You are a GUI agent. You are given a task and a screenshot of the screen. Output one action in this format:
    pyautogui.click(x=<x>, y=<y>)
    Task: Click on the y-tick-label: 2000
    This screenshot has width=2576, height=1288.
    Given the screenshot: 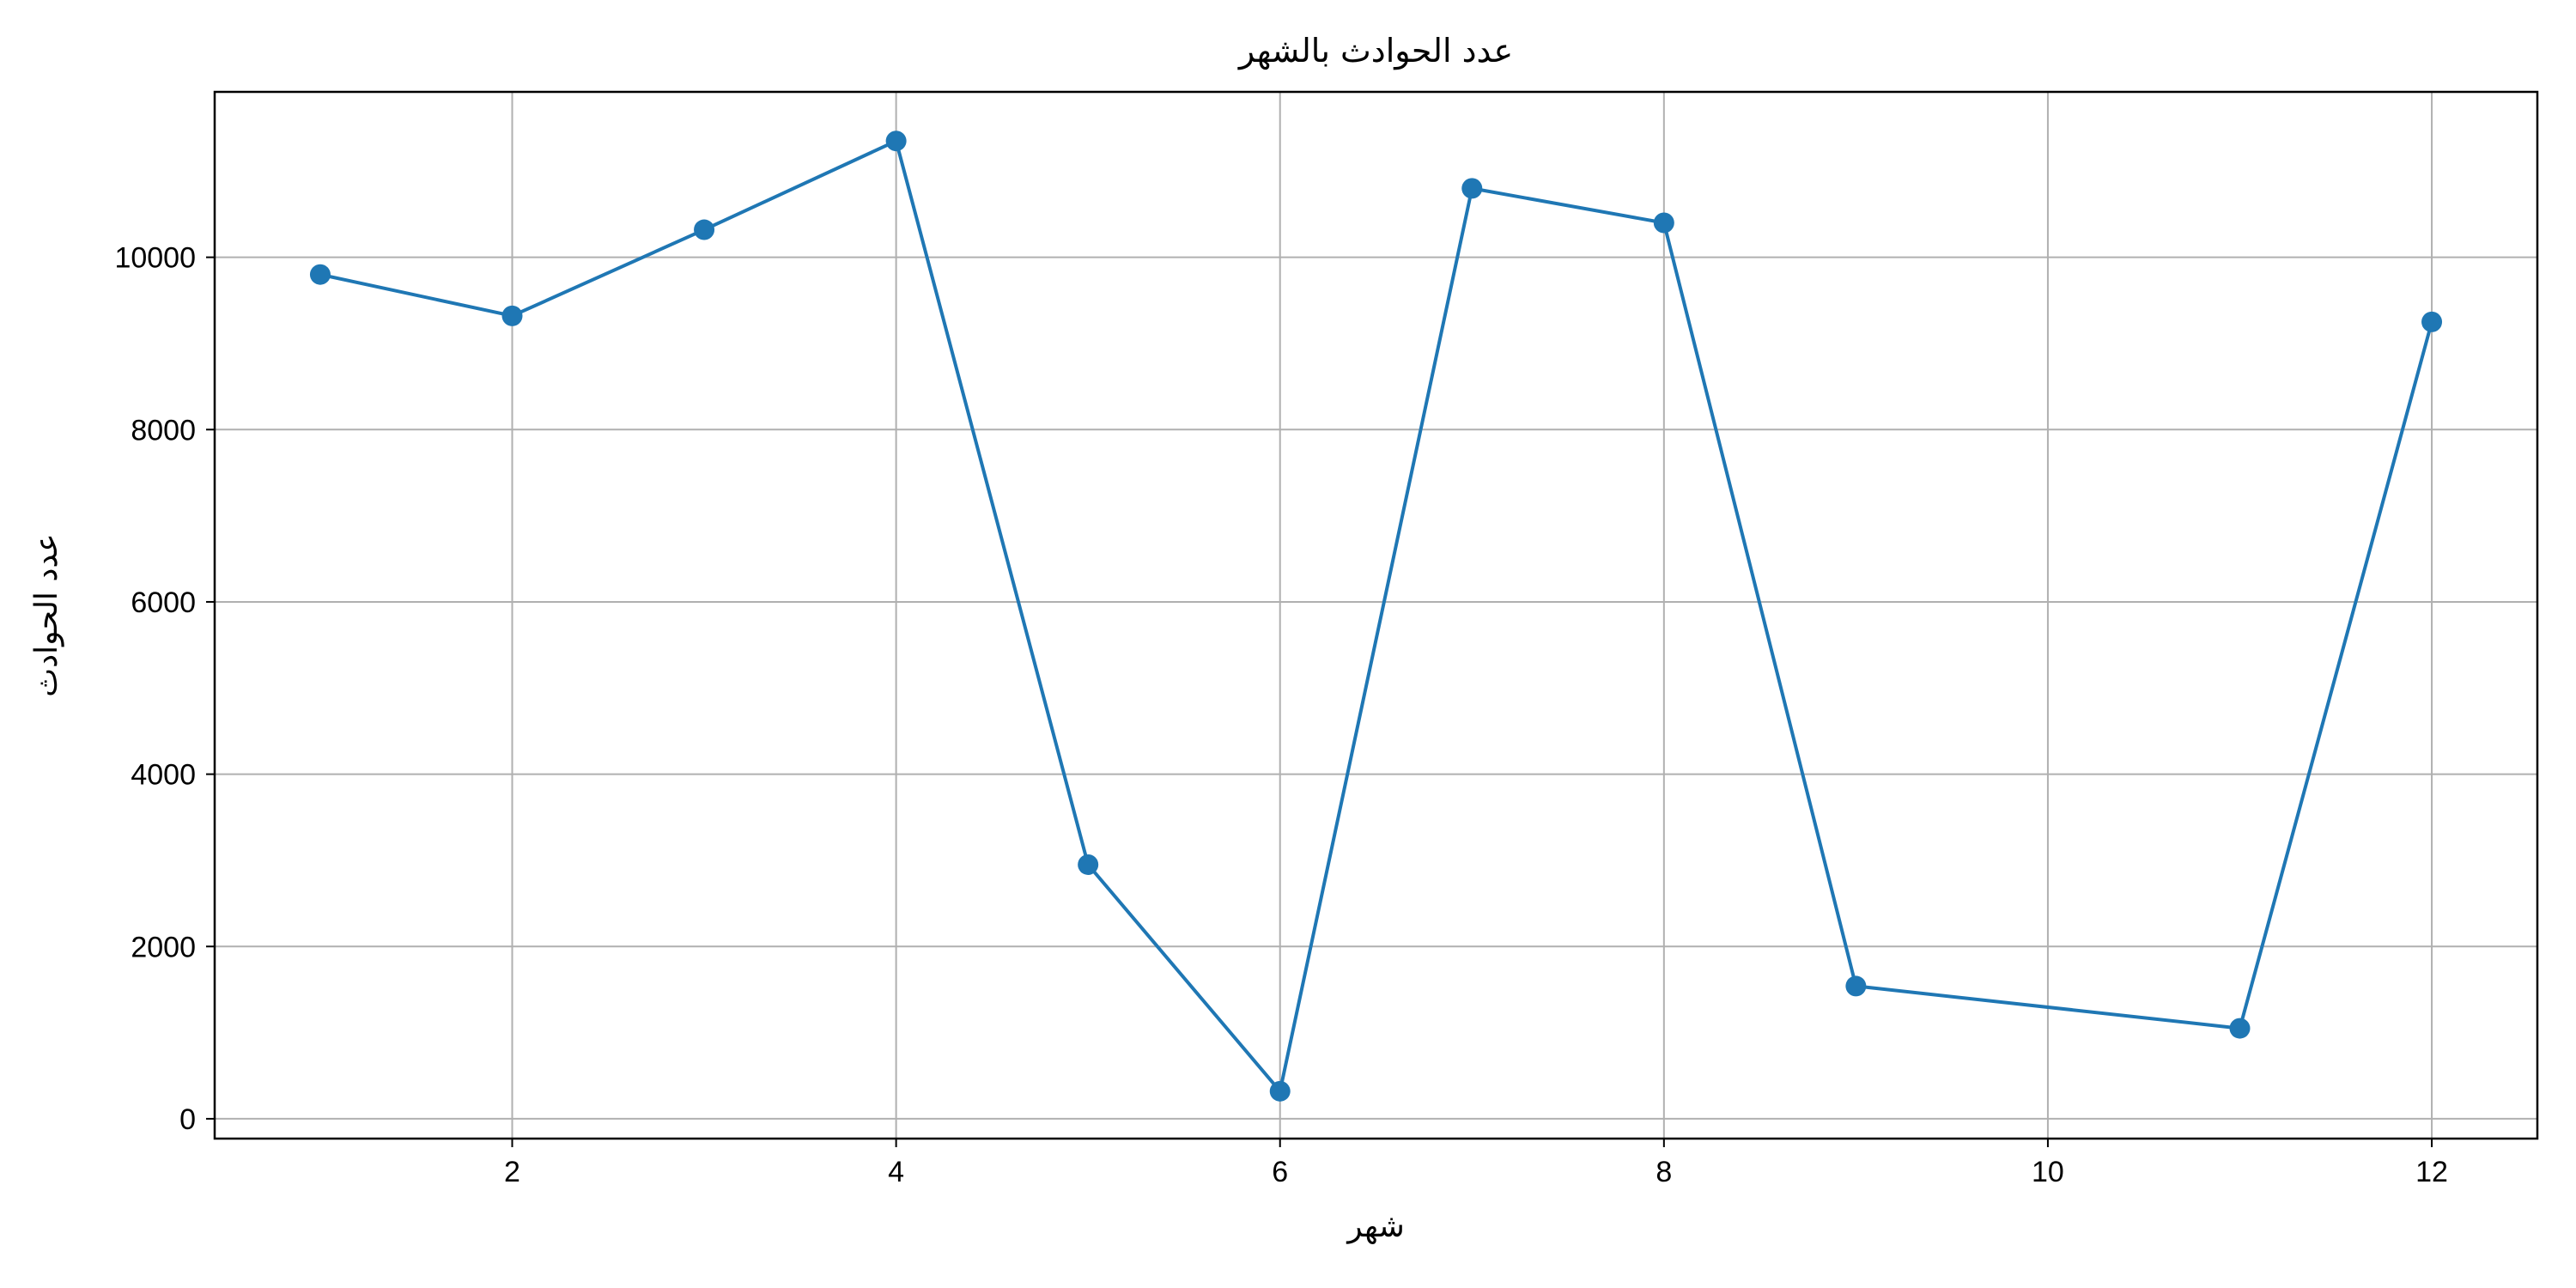 What is the action you would take?
    pyautogui.click(x=164, y=947)
    